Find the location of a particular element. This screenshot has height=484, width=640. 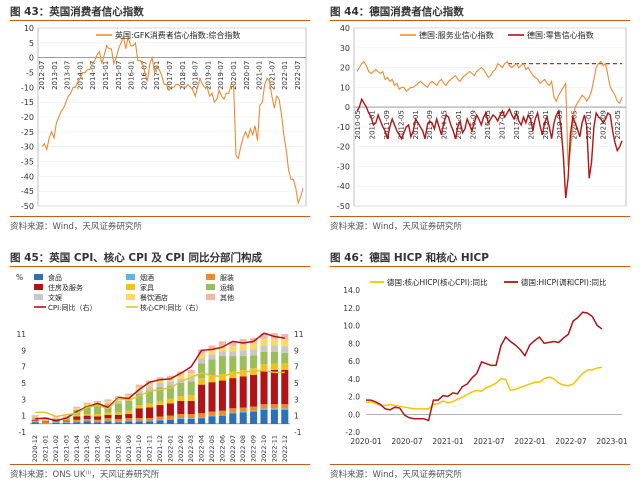

fig44-y-tick-label: -20 is located at coordinates (343, 147).